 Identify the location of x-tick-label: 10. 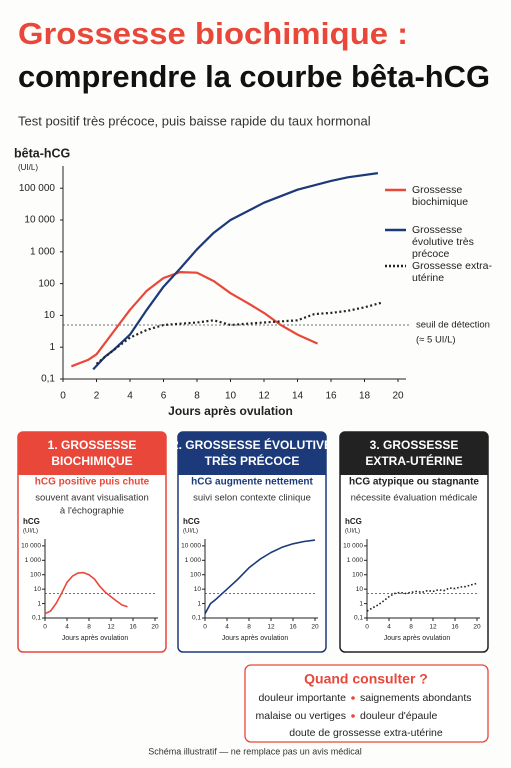
(231, 396).